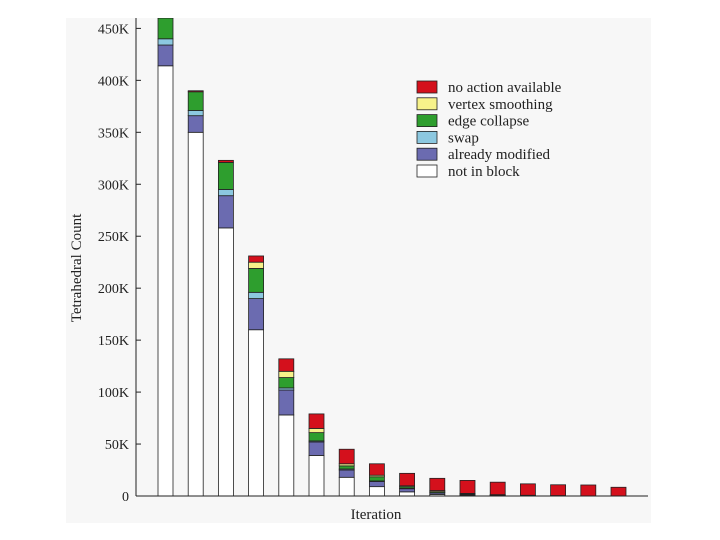  I want to click on legend-label: vertex smoothing, so click(500, 105).